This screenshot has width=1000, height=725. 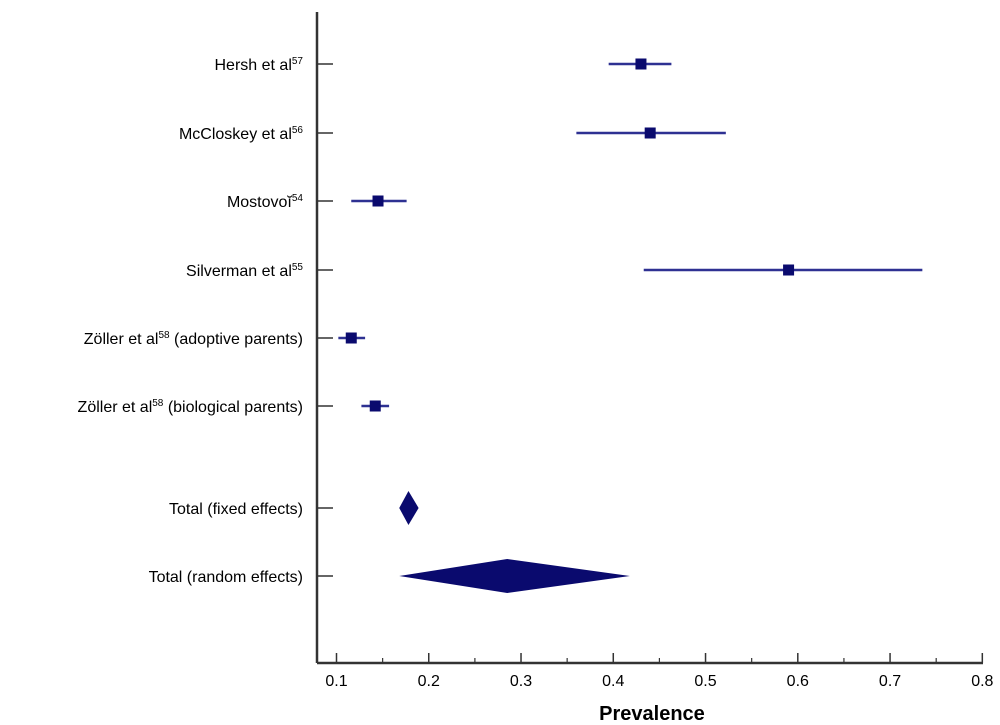 I want to click on x-axis-title: Prevalence, so click(x=652, y=714).